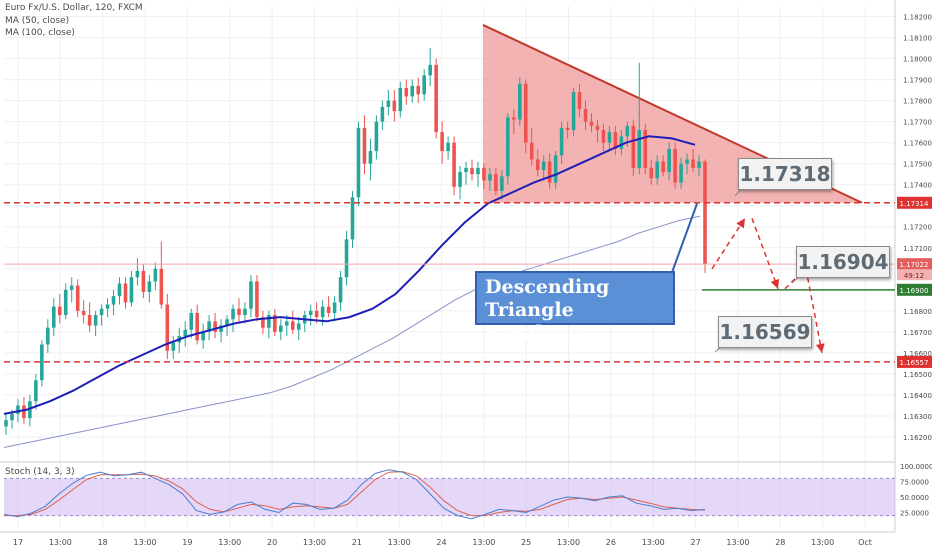 The image size is (932, 550). What do you see at coordinates (917, 354) in the screenshot?
I see `price-tick-label: 1.16600` at bounding box center [917, 354].